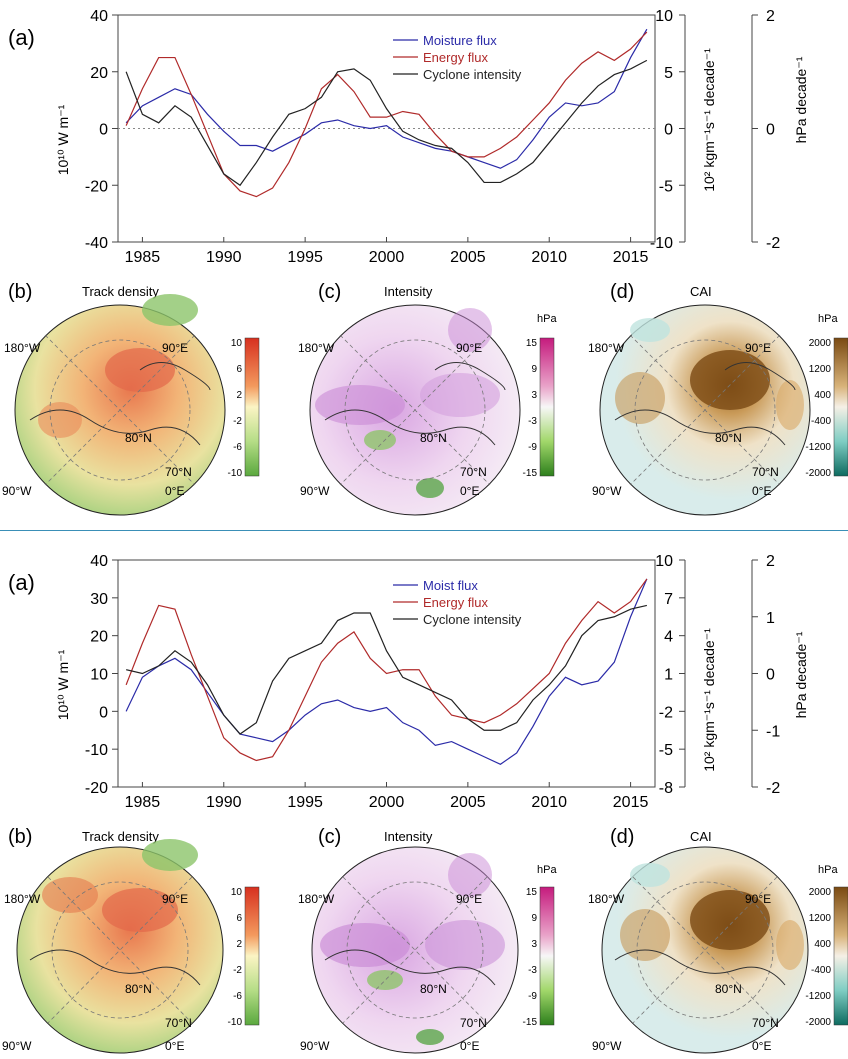  What do you see at coordinates (99, 599) in the screenshot?
I see `left-tick-label: 30` at bounding box center [99, 599].